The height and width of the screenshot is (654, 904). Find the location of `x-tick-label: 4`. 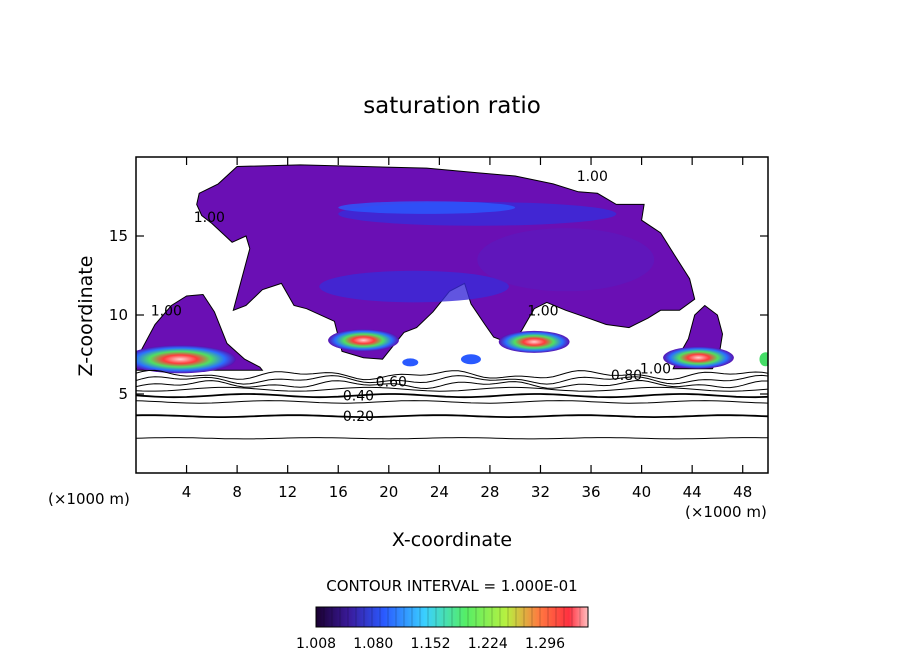

x-tick-label: 4 is located at coordinates (187, 492).